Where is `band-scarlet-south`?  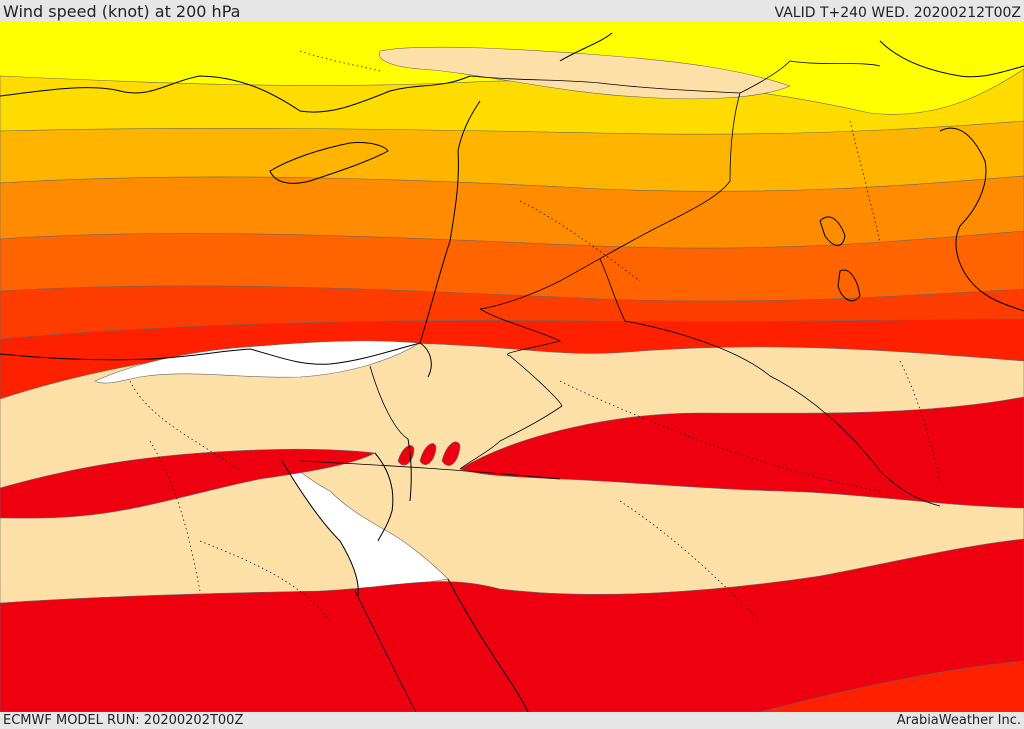 band-scarlet-south is located at coordinates (891, 686).